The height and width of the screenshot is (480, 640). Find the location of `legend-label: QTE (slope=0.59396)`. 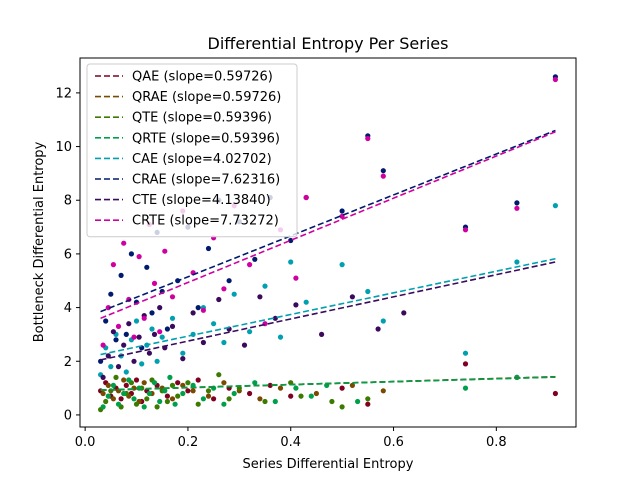

legend-label: QTE (slope=0.59396) is located at coordinates (202, 118).